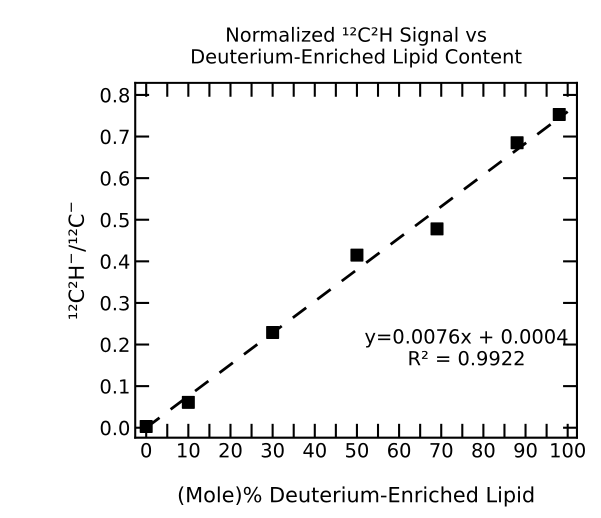 The width and height of the screenshot is (601, 518). I want to click on chart-title: Normalized ¹²C²H Signal vs Deuterium-Enriched Lipid Content, so click(357, 47).